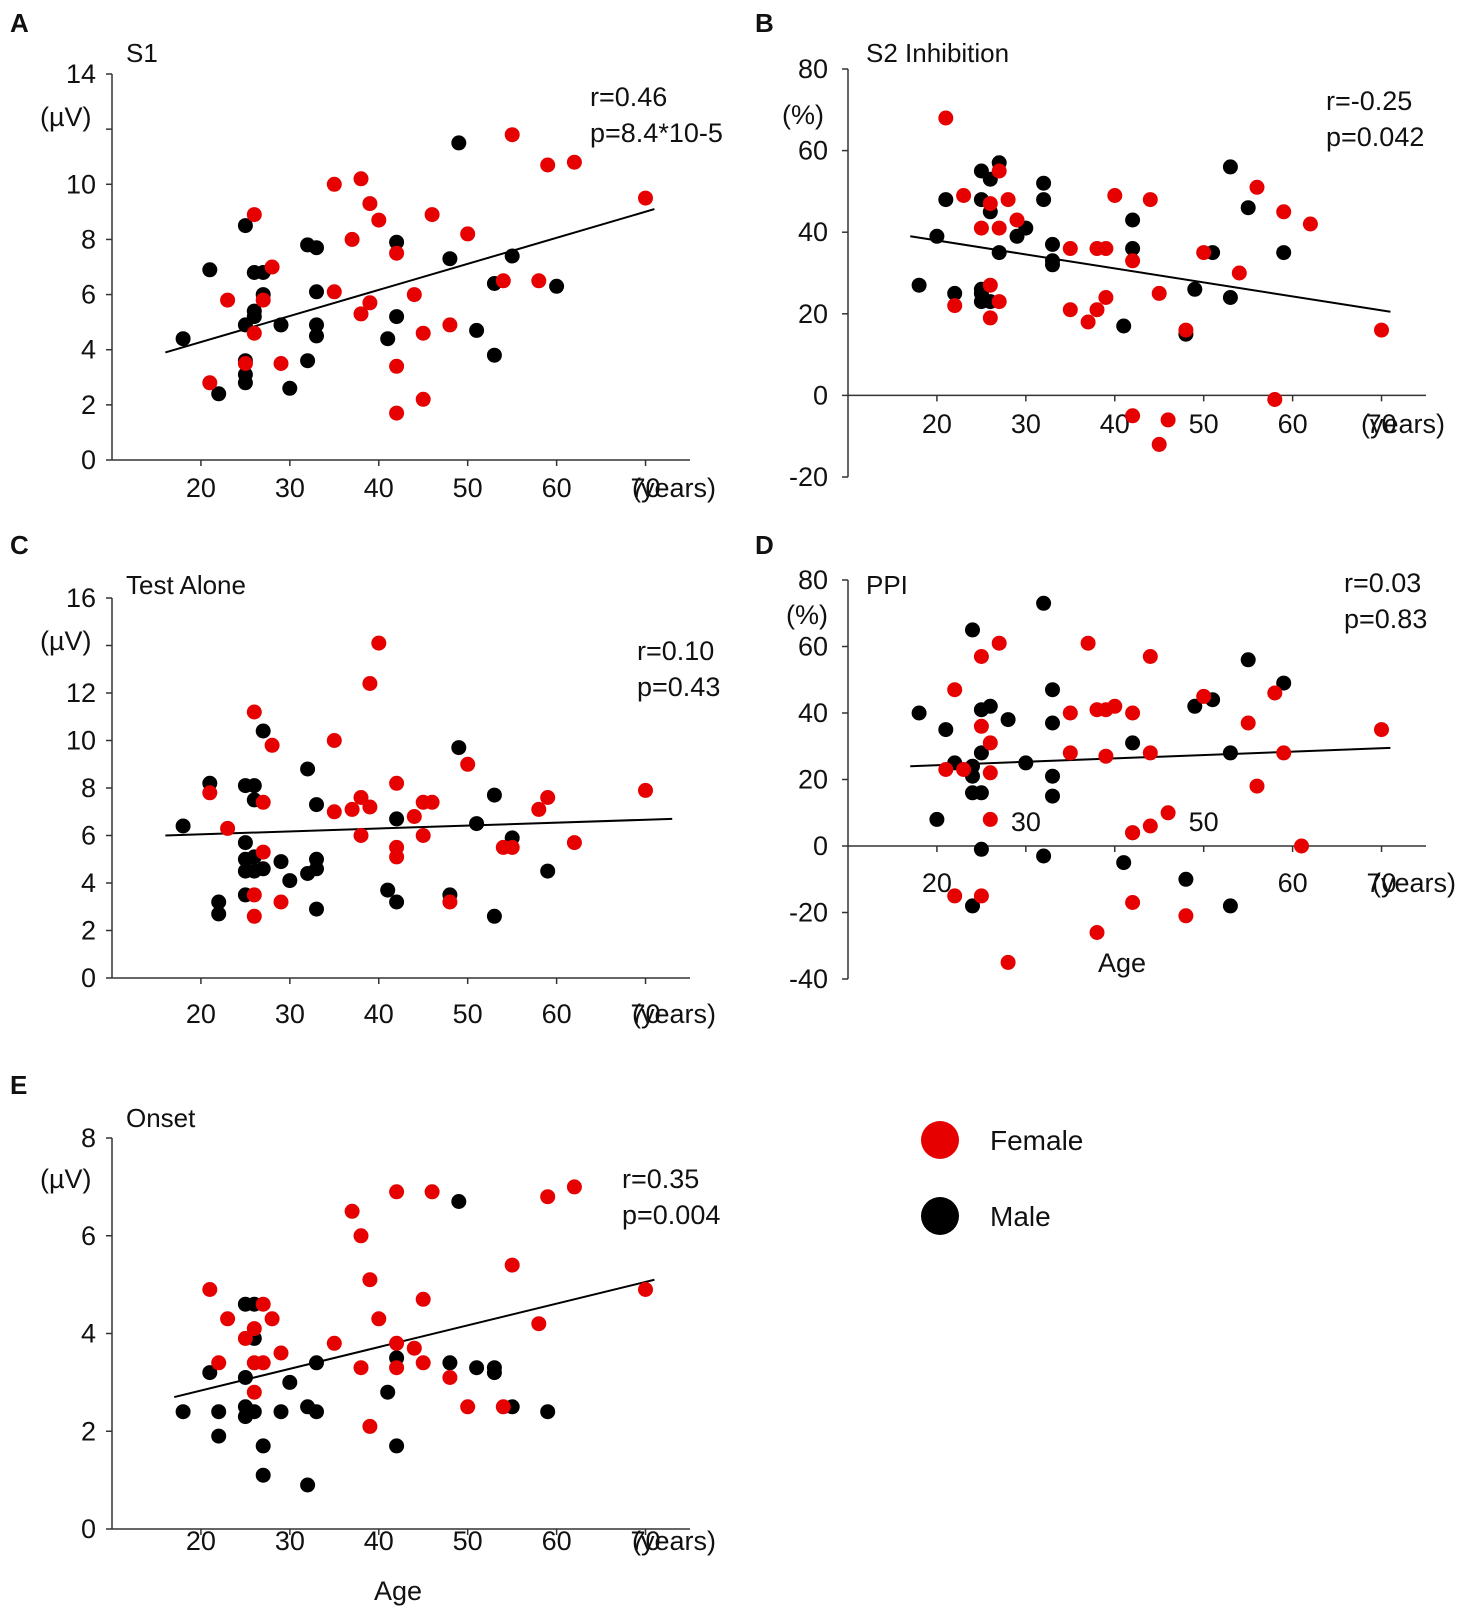  Describe the element at coordinates (820, 846) in the screenshot. I see `panel-d-y-tick-label: 0` at that location.